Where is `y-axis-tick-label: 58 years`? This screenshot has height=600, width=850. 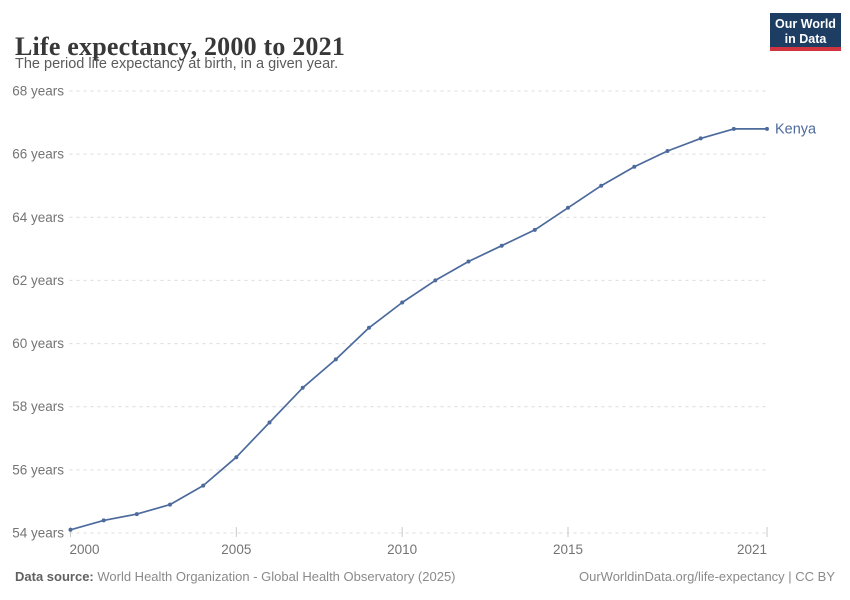 y-axis-tick-label: 58 years is located at coordinates (38, 406).